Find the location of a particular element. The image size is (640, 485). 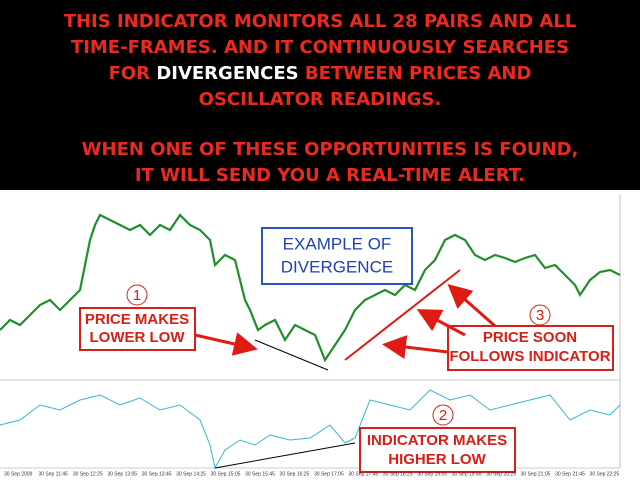

x-axis-label: 30 Sep 19:45 is located at coordinates (467, 474).